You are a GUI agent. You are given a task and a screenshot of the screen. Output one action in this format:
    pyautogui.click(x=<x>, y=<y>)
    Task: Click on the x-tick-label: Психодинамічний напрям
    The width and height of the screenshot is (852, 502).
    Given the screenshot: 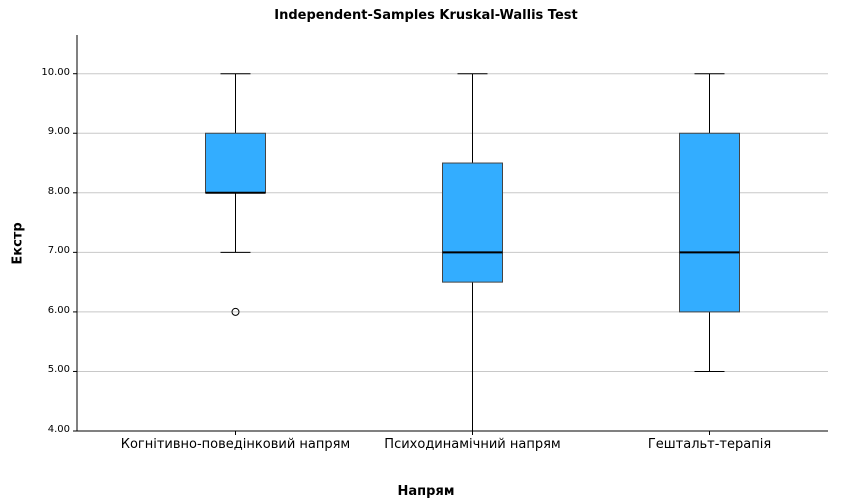 What is the action you would take?
    pyautogui.click(x=472, y=444)
    